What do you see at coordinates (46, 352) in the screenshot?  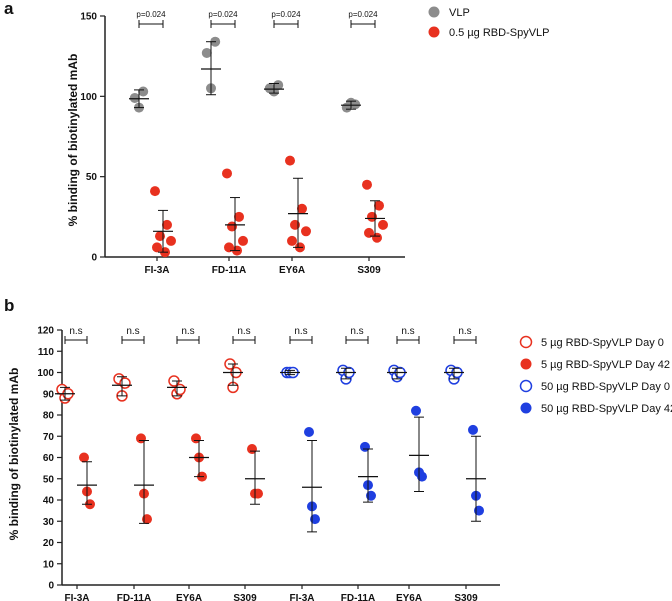 I see `y-tick-label: 110` at bounding box center [46, 352].